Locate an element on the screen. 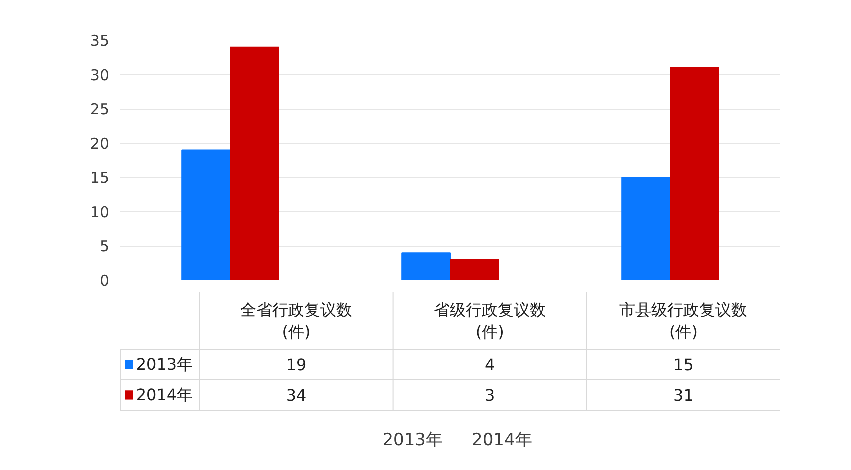  y-tick-label: 35 is located at coordinates (100, 41).